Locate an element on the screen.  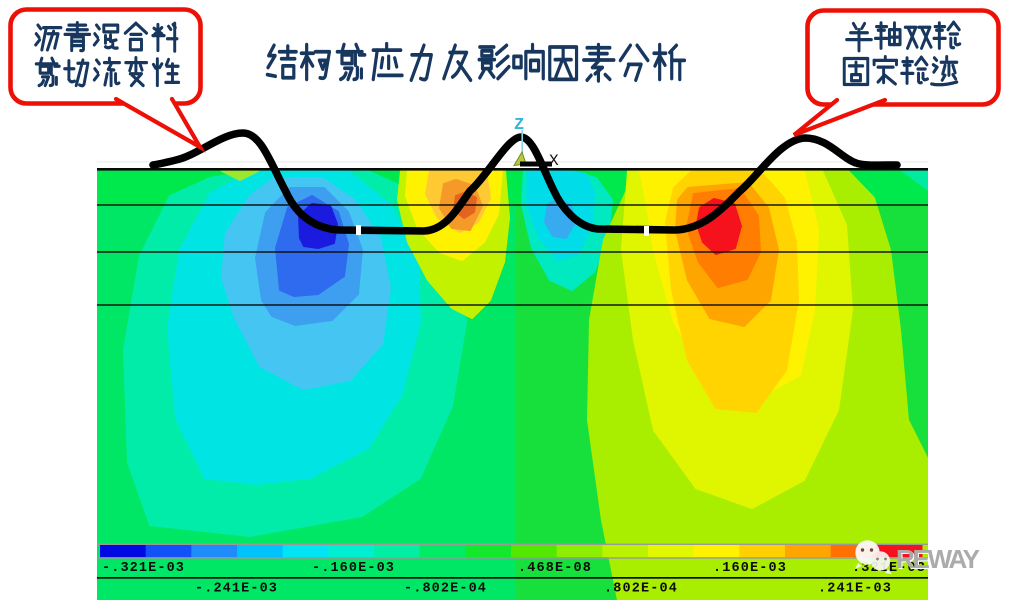
svg-text: .802E-04 is located at coordinates (640, 589).